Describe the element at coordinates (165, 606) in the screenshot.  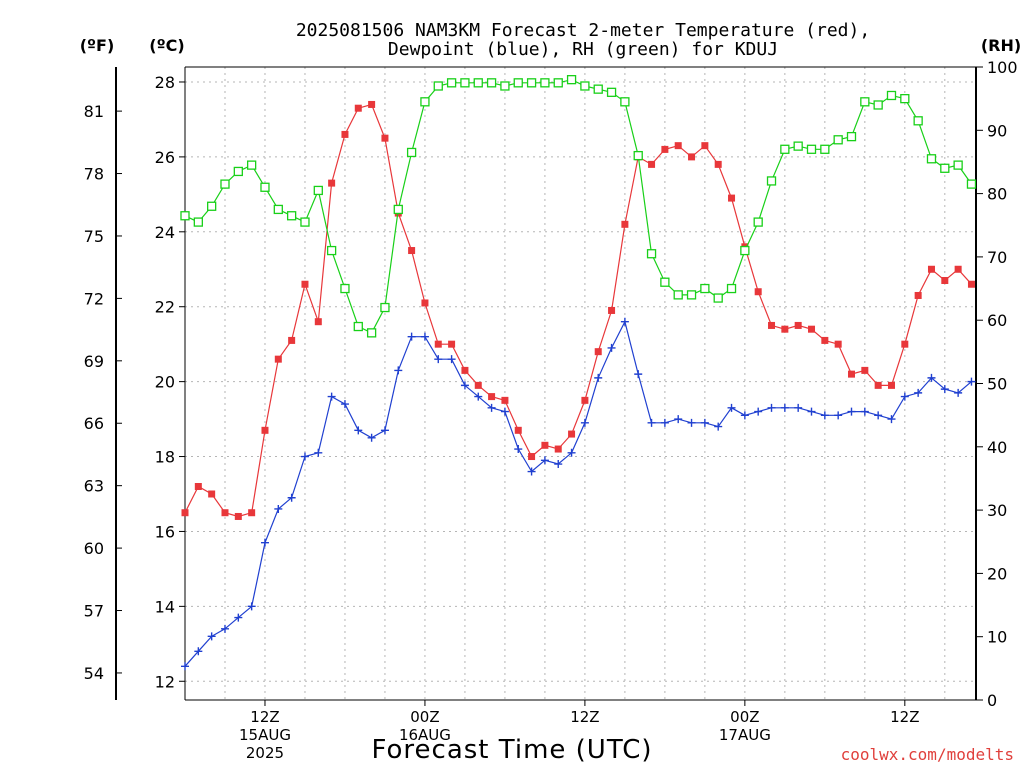
I see `celsius-tick-label: 14` at that location.